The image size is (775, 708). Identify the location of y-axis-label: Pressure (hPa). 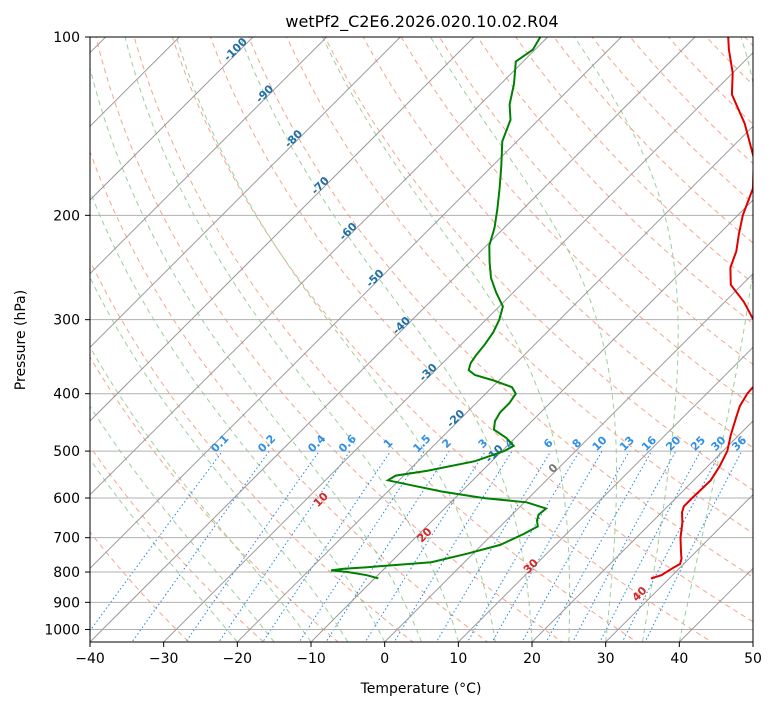
(21, 340).